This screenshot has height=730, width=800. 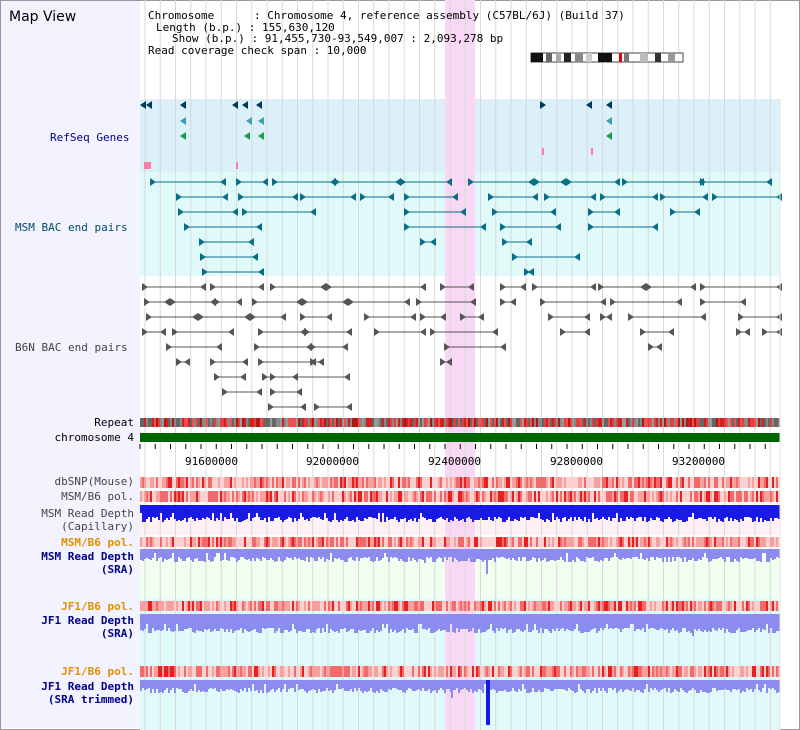 What do you see at coordinates (332, 461) in the screenshot?
I see `ruler-tick-label: 92000000` at bounding box center [332, 461].